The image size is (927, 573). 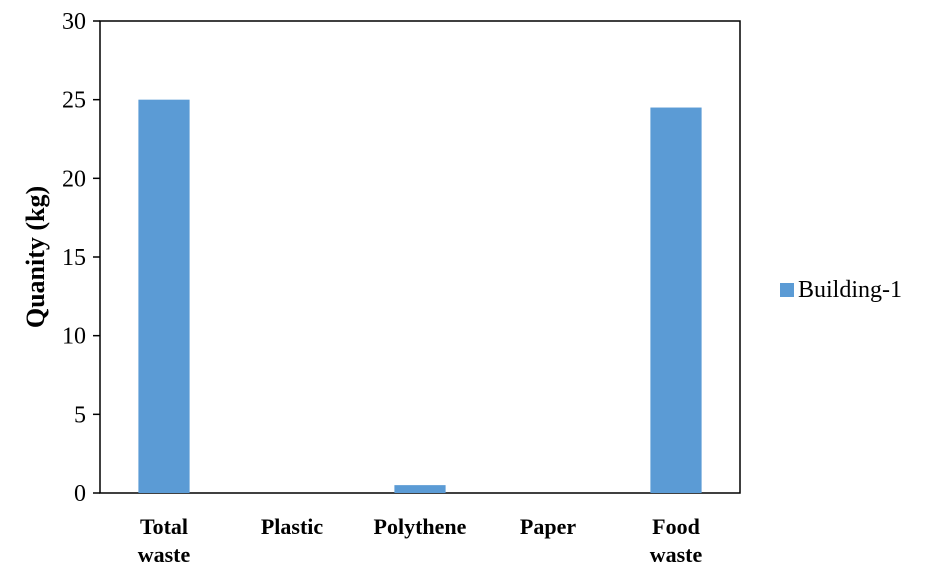 I want to click on y-tick-label: 0, so click(x=80, y=494).